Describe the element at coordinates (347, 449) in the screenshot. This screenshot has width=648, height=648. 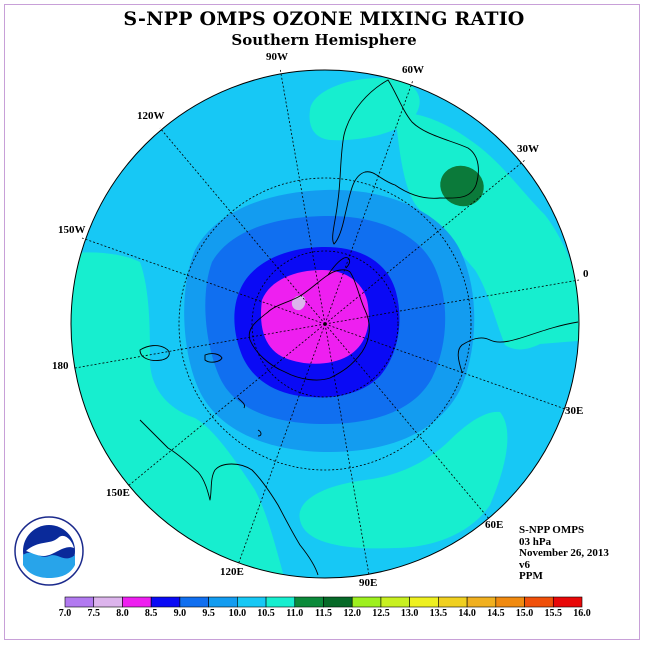
I see `meridian-90e` at that location.